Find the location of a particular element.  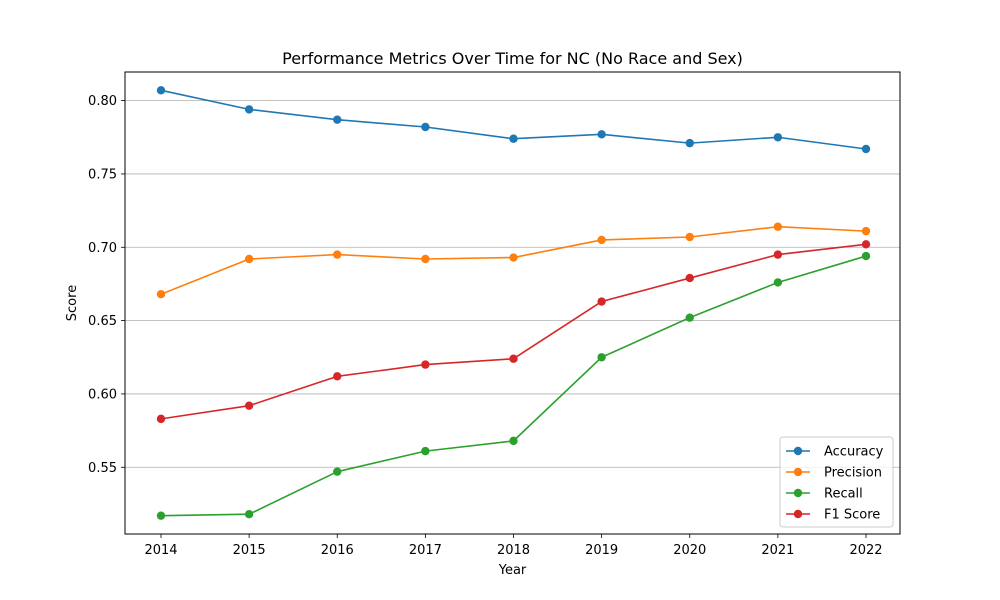

legend-marker-recall is located at coordinates (798, 493).